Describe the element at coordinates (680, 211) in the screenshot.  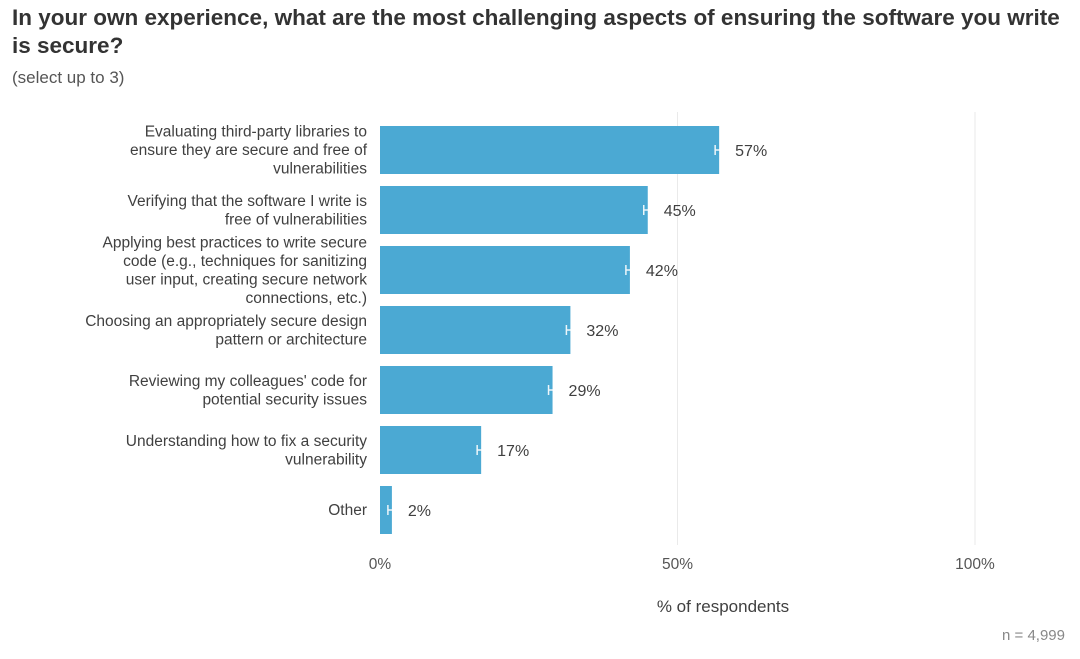
I see `value-label: 45%` at that location.